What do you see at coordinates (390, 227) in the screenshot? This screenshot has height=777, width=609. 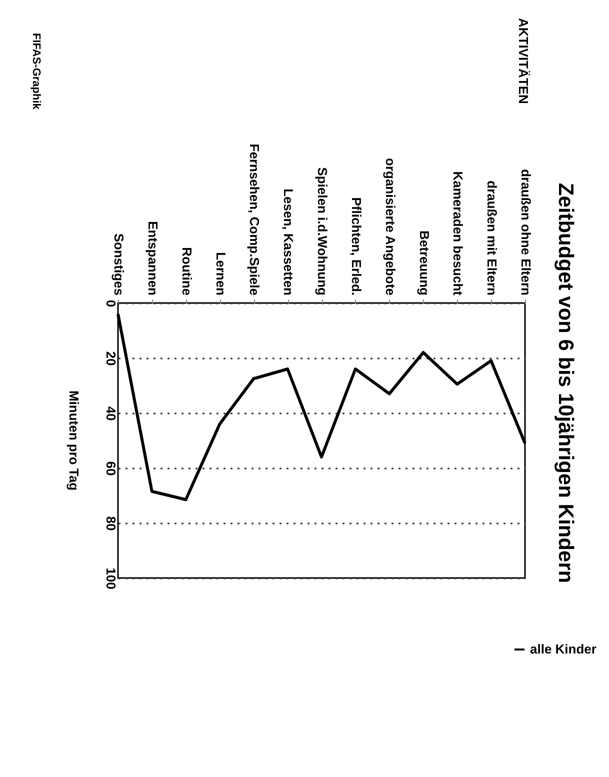 I see `x-tick-label: organisierte Angebote` at bounding box center [390, 227].